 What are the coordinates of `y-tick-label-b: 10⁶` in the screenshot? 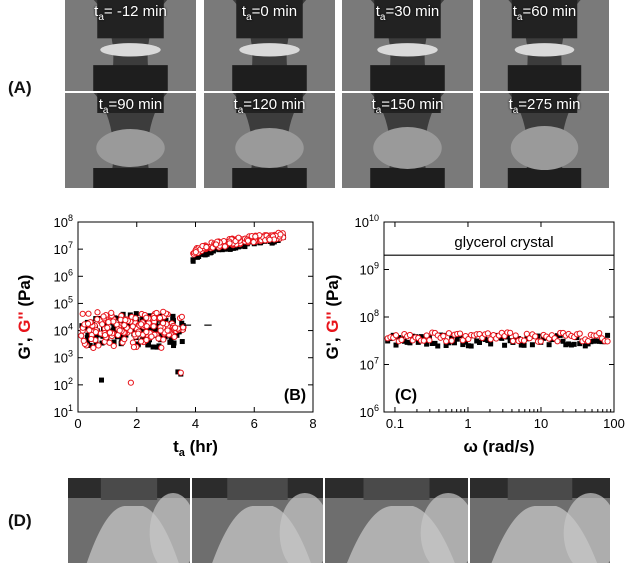 It's located at (63, 275).